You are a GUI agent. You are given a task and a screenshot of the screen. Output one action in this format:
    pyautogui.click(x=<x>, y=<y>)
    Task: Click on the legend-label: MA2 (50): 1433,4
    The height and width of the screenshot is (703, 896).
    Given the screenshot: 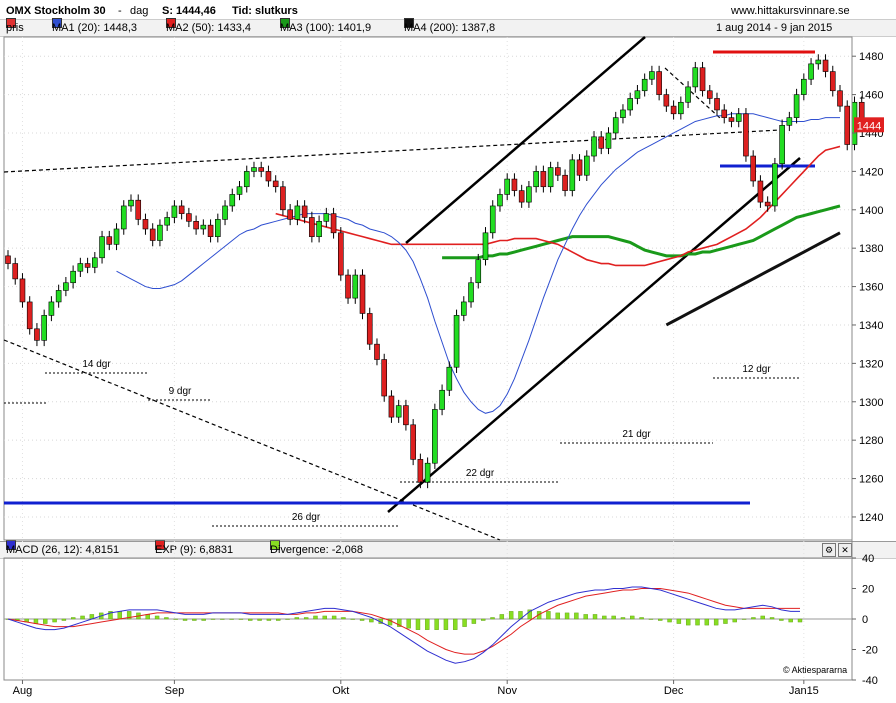 What is the action you would take?
    pyautogui.click(x=208, y=28)
    